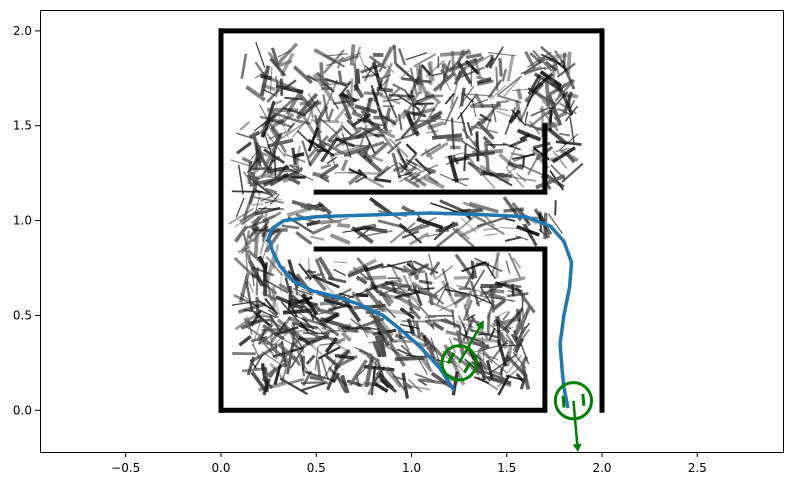 This screenshot has height=485, width=794. I want to click on x-tick-label: 2.5, so click(697, 468).